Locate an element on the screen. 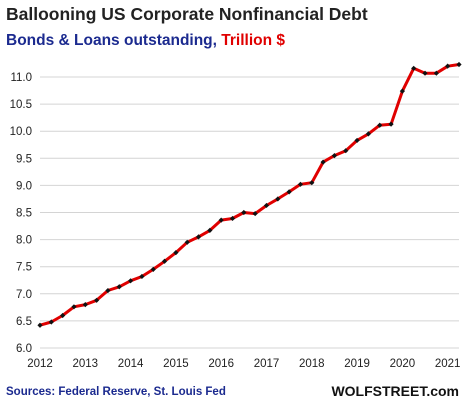  y-tick-label: 8.0 is located at coordinates (24, 241).